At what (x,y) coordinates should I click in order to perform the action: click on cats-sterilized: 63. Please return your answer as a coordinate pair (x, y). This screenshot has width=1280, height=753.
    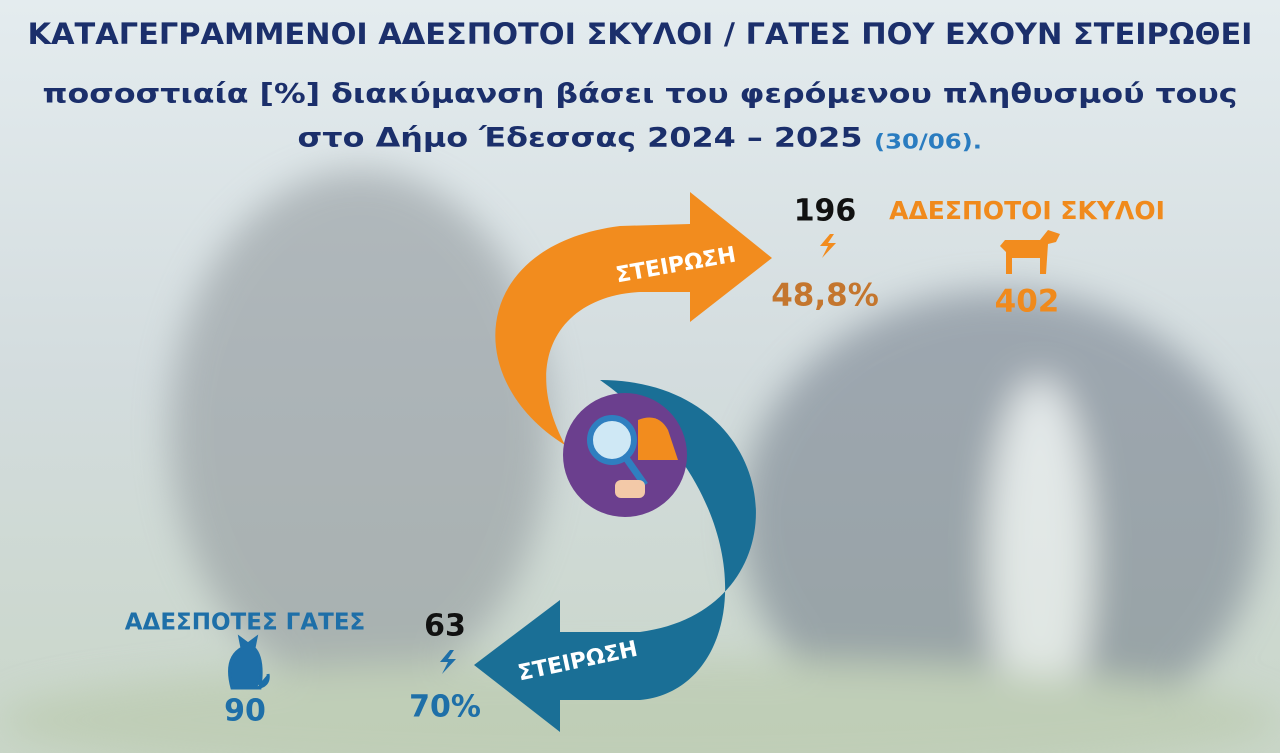
    Looking at the image, I should click on (445, 626).